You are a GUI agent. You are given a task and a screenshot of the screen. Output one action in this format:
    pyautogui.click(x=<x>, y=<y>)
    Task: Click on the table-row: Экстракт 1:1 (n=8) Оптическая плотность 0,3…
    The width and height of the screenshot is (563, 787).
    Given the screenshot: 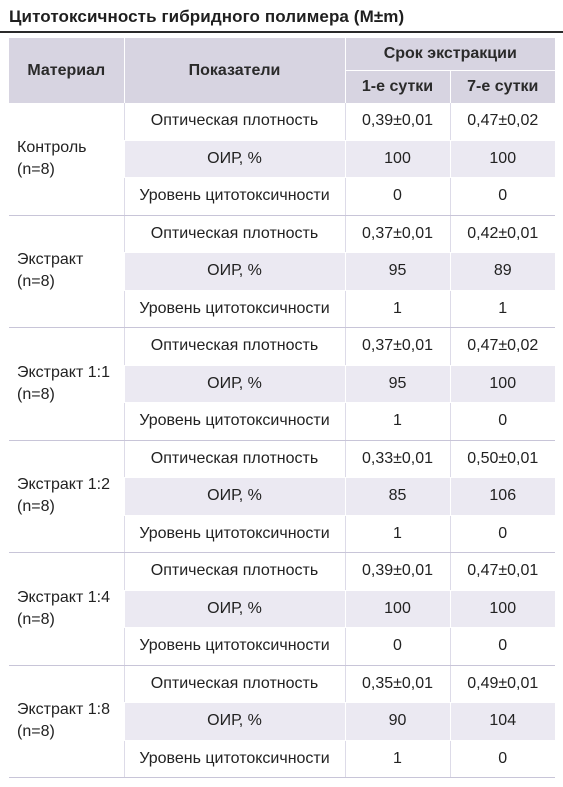 What is the action you would take?
    pyautogui.click(x=282, y=384)
    